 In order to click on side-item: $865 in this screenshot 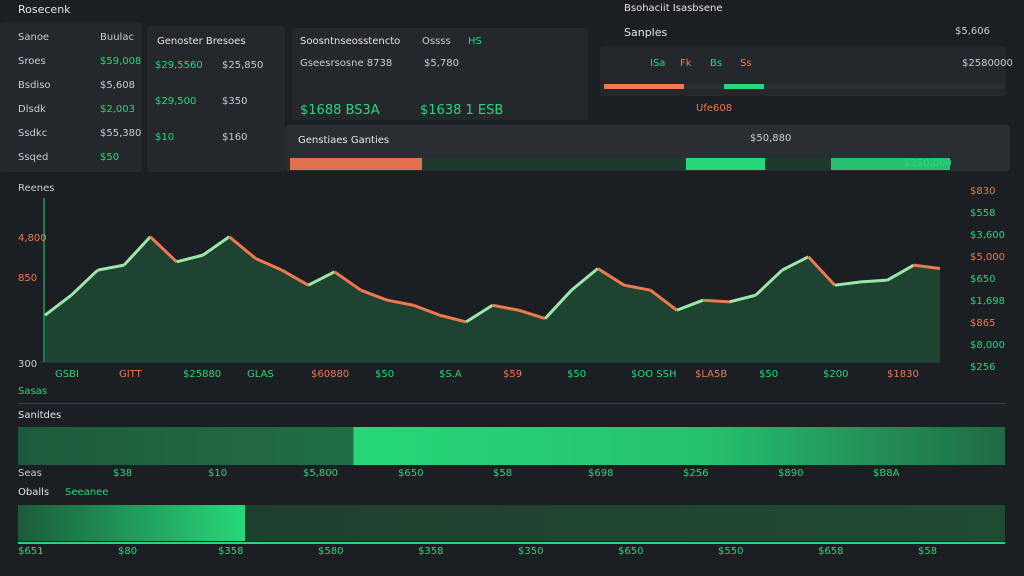, I will do `click(983, 323)`.